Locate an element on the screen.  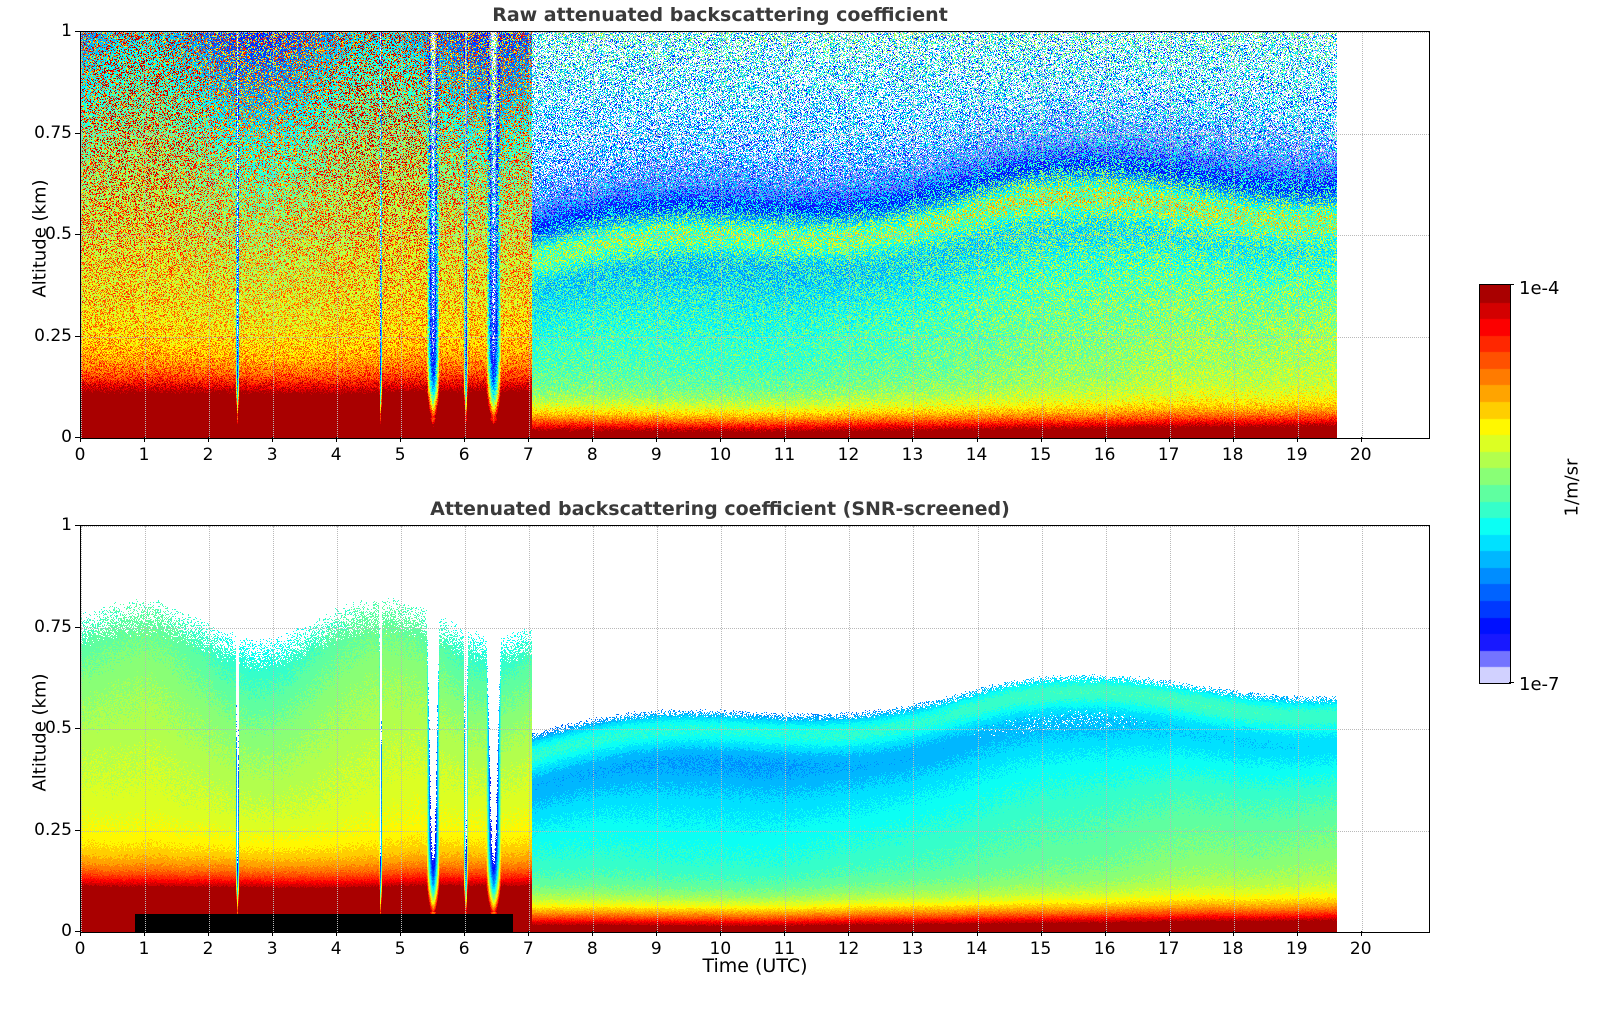
tick-label-y: 0.25 is located at coordinates (53, 829).